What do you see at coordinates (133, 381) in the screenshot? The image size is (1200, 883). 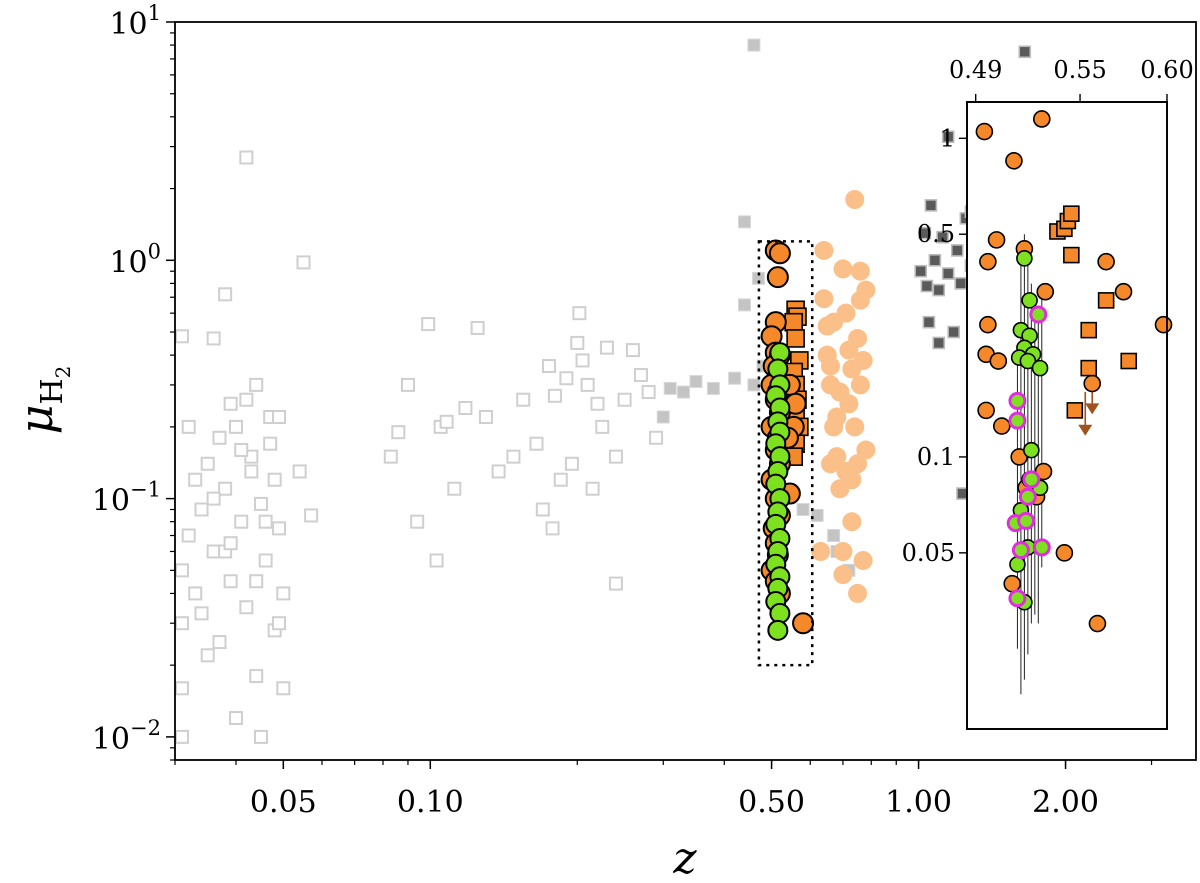 I see `y-axis-ticks: 10−2 10−1 100 101` at bounding box center [133, 381].